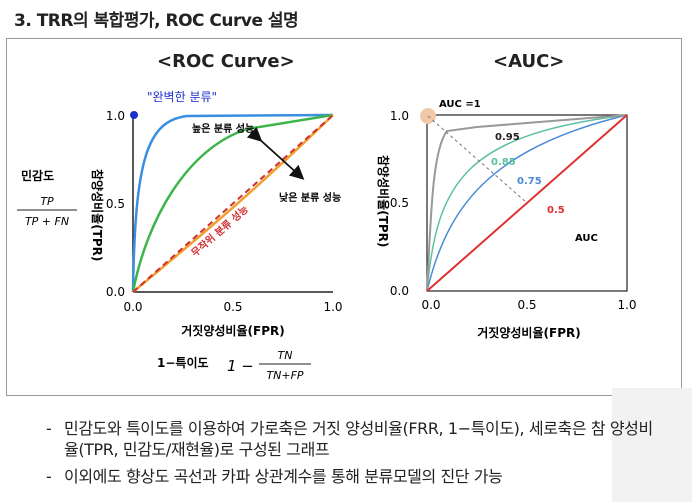 The width and height of the screenshot is (692, 502). I want to click on auc-caption: <AUC>, so click(529, 61).